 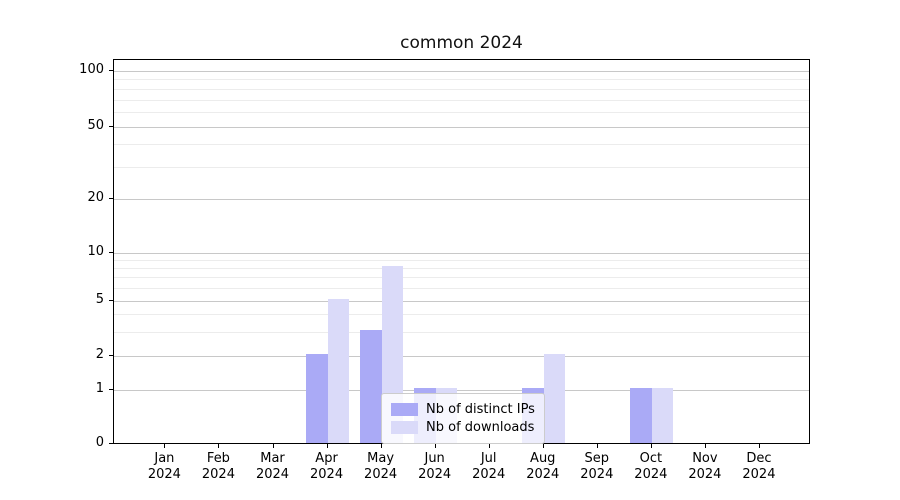 What do you see at coordinates (543, 446) in the screenshot?
I see `x-tick-mark-aug` at bounding box center [543, 446].